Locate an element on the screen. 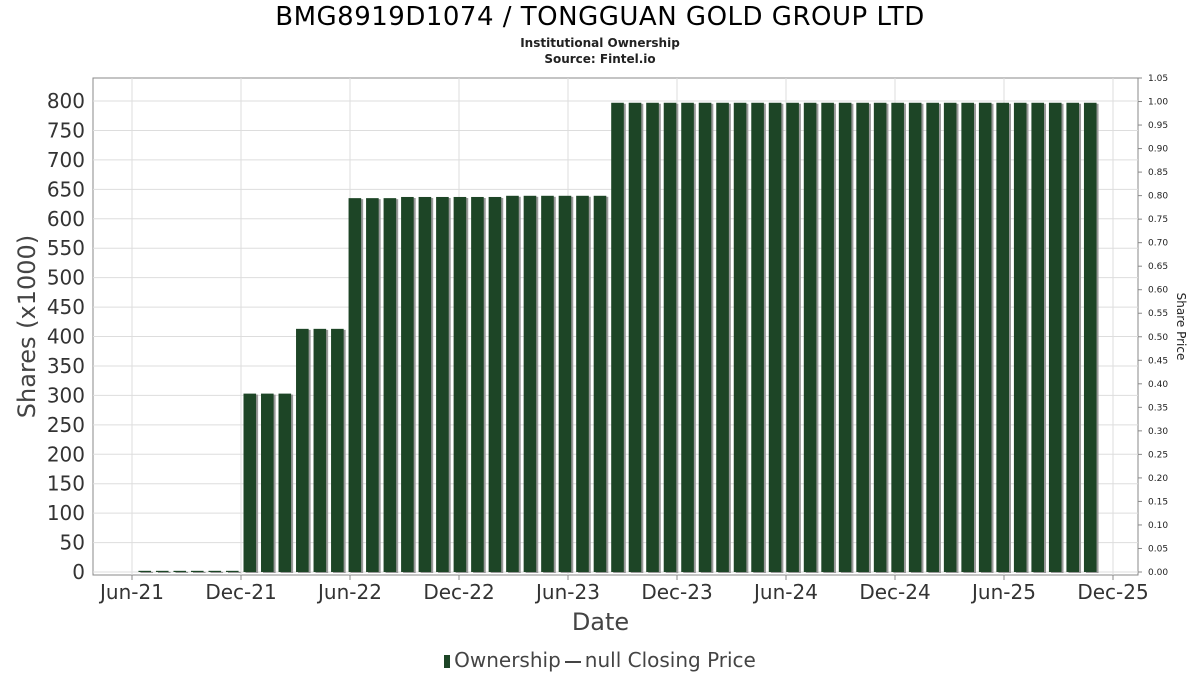 Image resolution: width=1200 pixels, height=675 pixels. y-tick-label: 400 is located at coordinates (66, 337).